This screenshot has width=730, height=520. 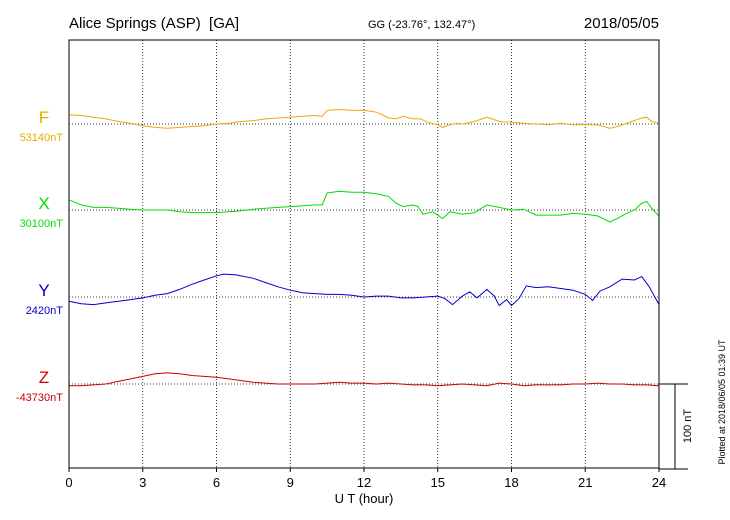 What do you see at coordinates (42, 138) in the screenshot?
I see `series-baseline-f: 53140nT` at bounding box center [42, 138].